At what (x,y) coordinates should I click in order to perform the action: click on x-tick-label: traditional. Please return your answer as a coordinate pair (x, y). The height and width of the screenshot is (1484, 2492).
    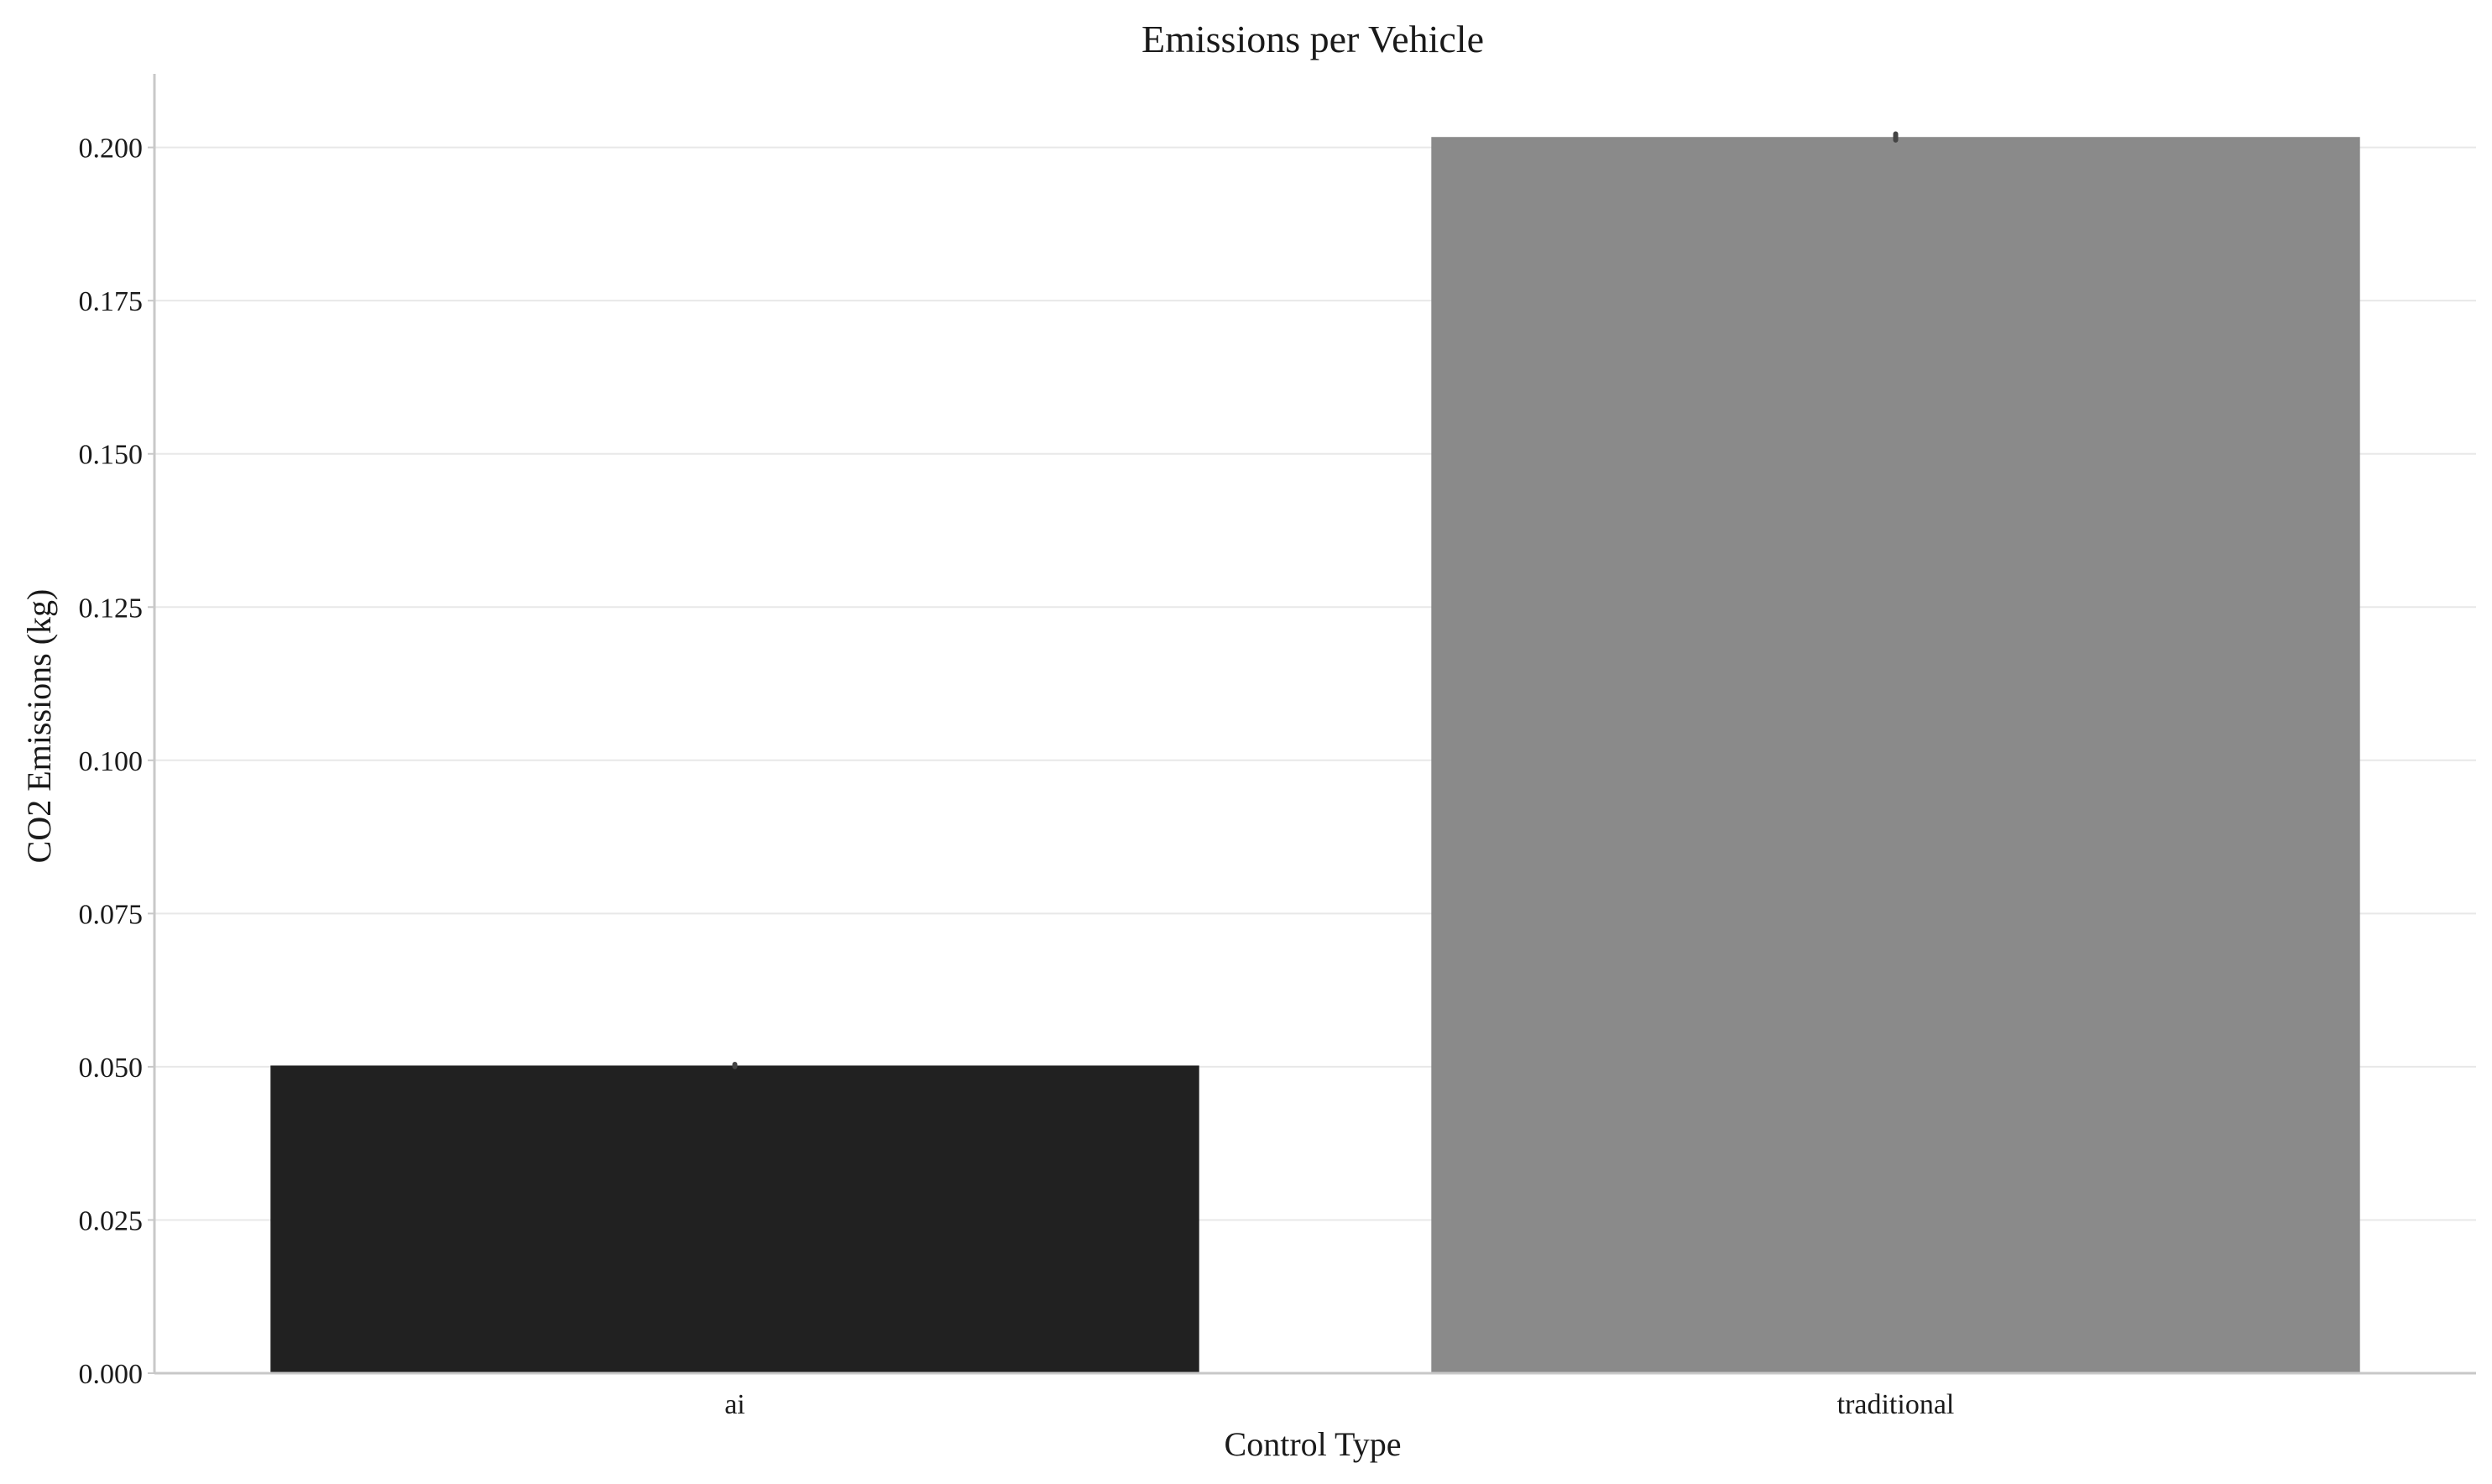
    Looking at the image, I should click on (1896, 1404).